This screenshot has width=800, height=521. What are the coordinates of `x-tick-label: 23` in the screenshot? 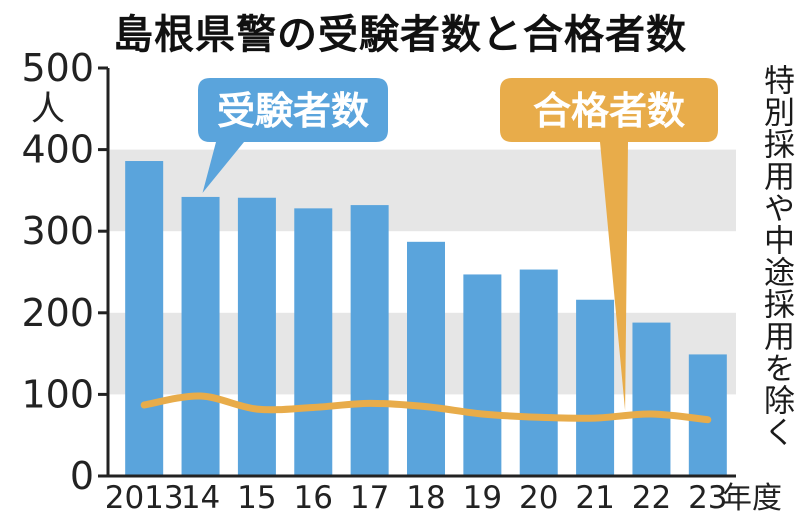 It's located at (707, 498).